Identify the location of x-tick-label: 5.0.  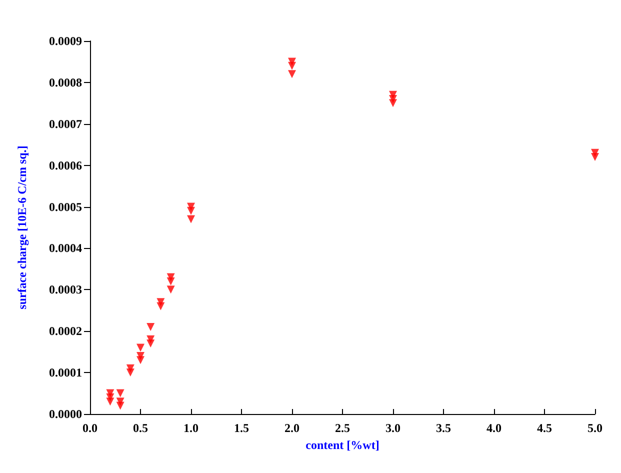
(595, 428).